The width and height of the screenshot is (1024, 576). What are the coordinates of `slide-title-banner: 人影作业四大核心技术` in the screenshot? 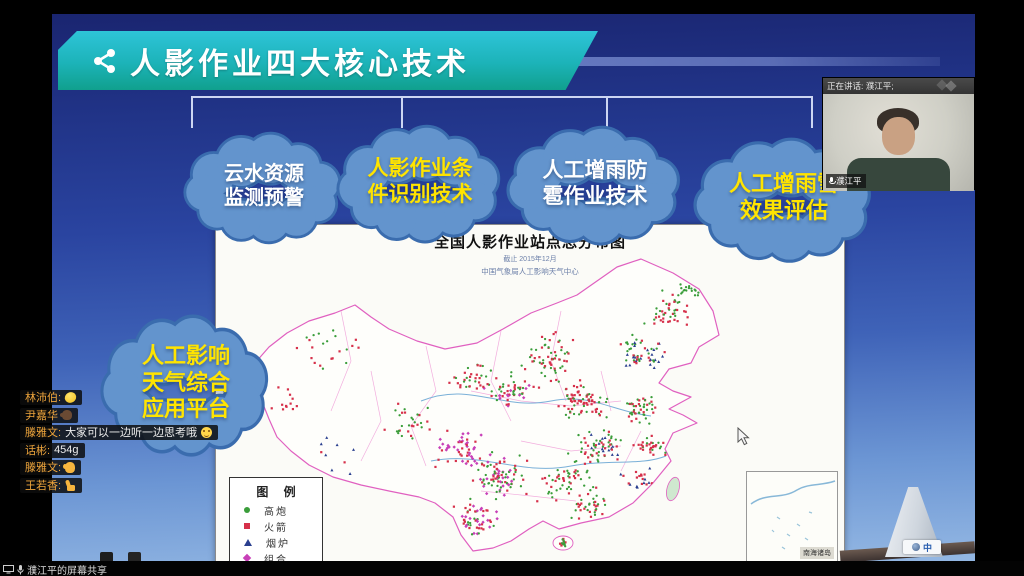 It's located at (328, 60).